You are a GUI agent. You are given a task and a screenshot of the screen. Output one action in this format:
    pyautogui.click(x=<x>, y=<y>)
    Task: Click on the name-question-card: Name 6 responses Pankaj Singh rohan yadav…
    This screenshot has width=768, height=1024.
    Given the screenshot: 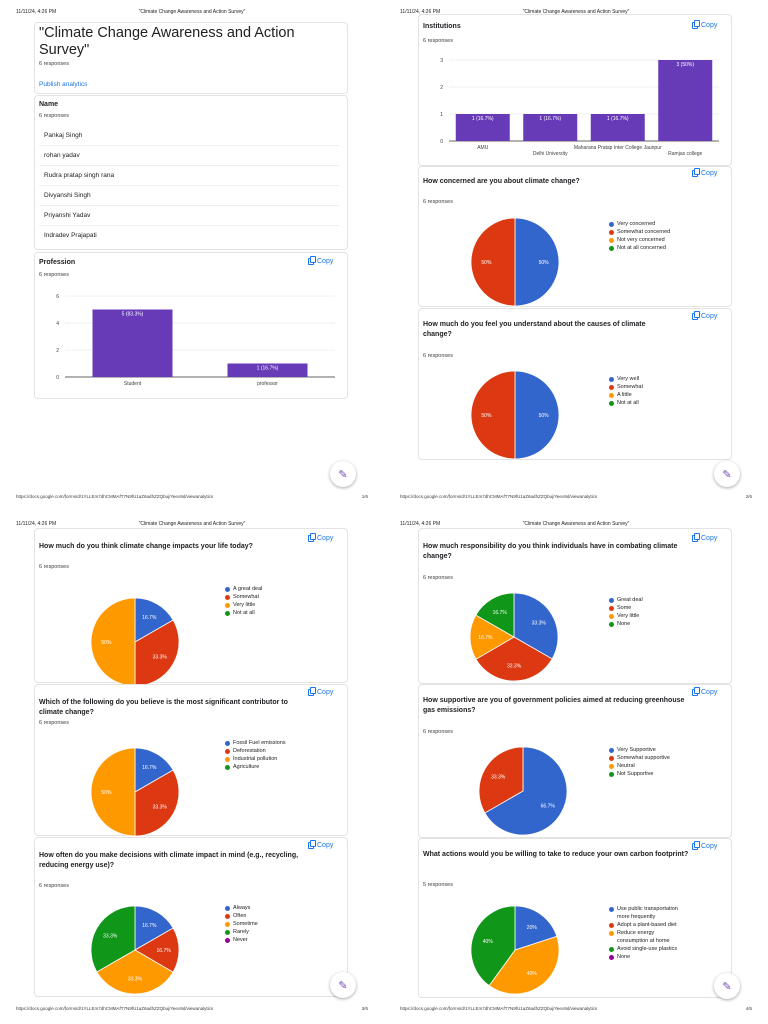 What is the action you would take?
    pyautogui.click(x=191, y=172)
    